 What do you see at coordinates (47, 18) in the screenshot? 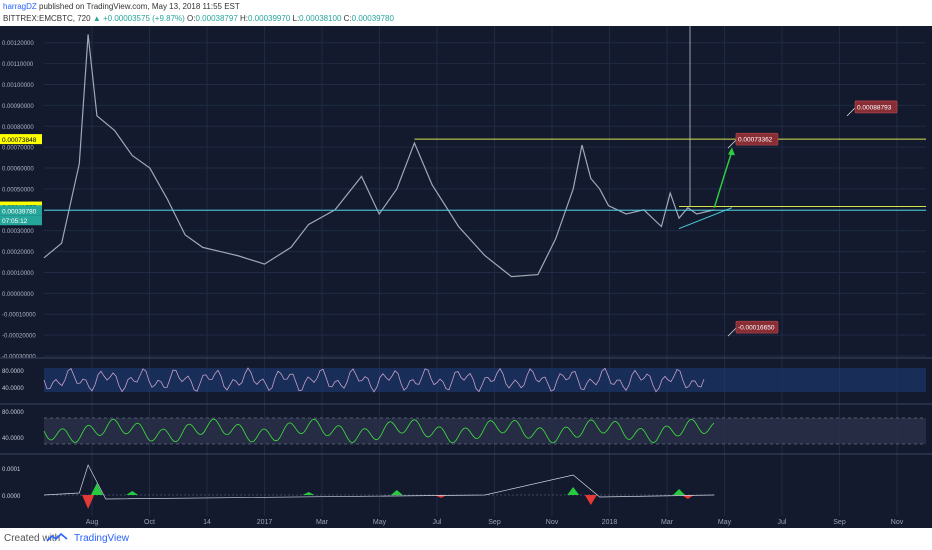
I see `symbol-label: BITTREX:EMCBTC, 720` at bounding box center [47, 18].